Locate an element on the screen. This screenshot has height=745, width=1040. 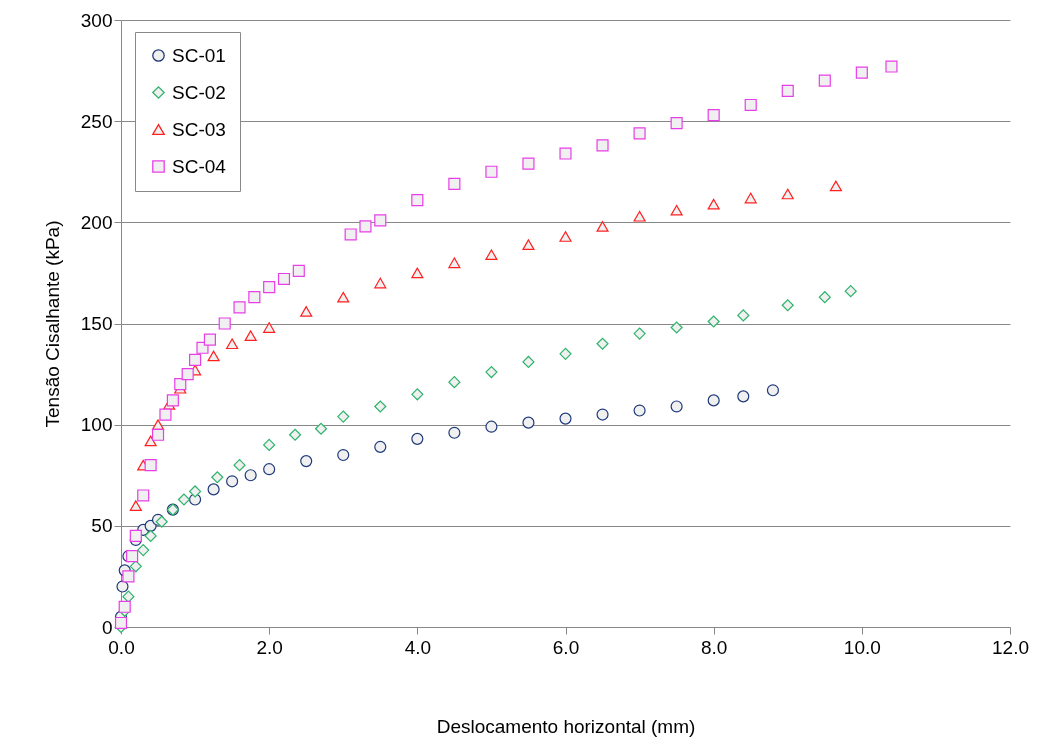
y-tick-label: 100 is located at coordinates (96, 425).